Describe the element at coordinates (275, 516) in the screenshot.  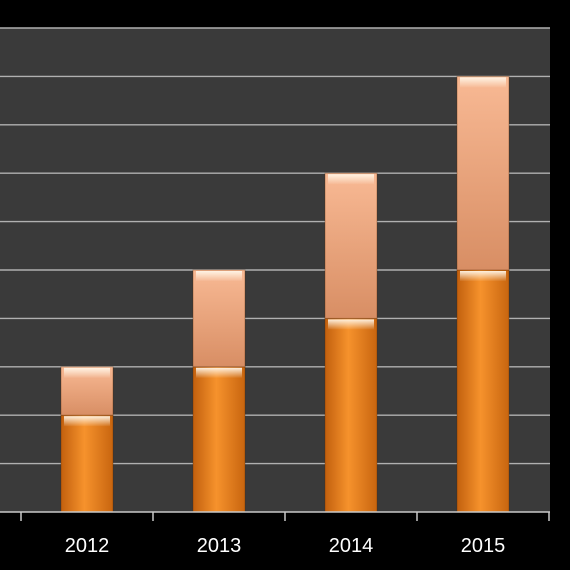
I see `x-axis` at that location.